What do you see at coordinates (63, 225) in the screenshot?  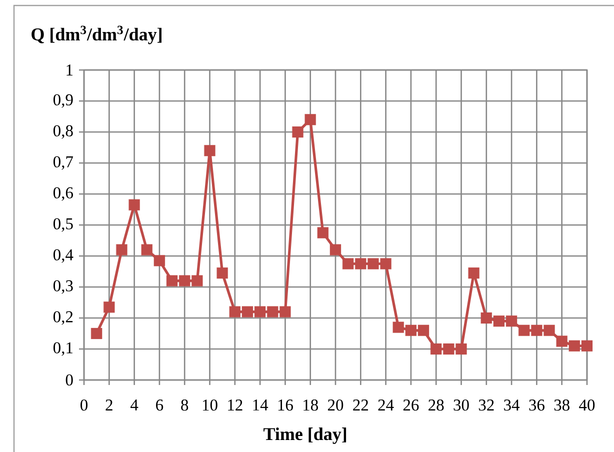 I see `y-tick-label: 0,5` at bounding box center [63, 225].